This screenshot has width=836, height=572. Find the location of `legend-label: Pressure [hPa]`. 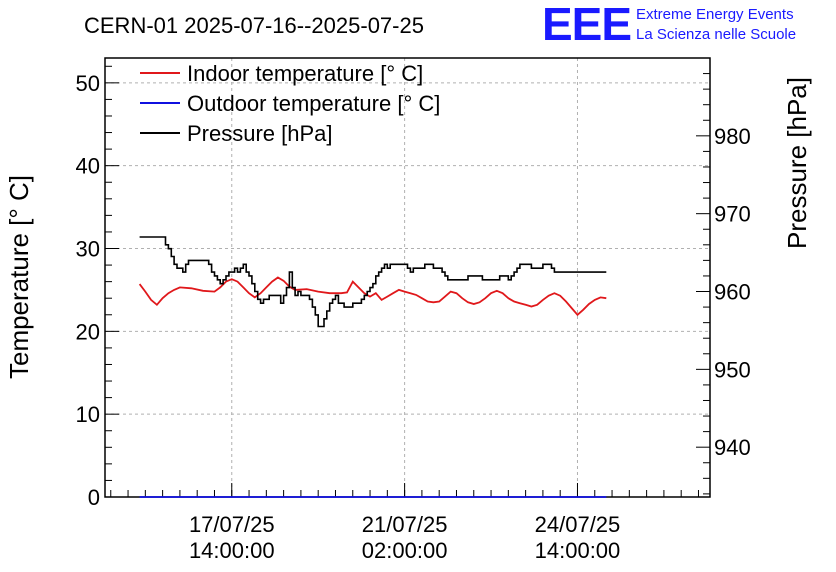

legend-label: Pressure [hPa] is located at coordinates (260, 133).